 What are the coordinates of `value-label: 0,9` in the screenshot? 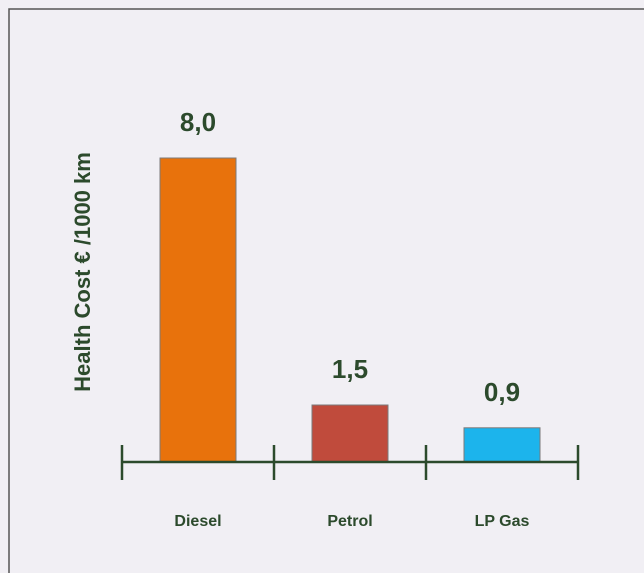 It's located at (502, 392).